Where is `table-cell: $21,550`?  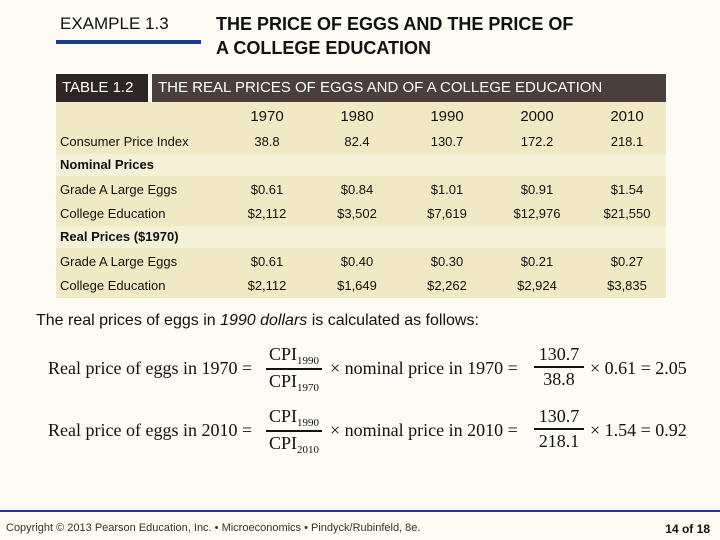 table-cell: $21,550 is located at coordinates (627, 213).